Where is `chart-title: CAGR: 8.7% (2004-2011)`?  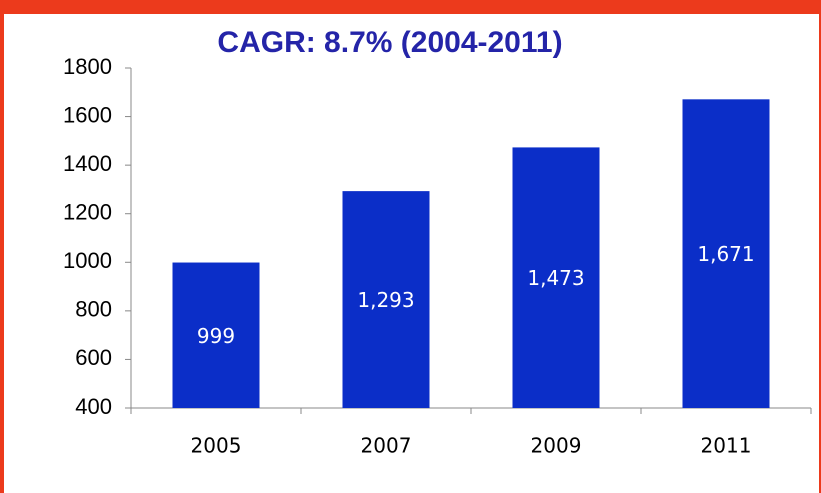 chart-title: CAGR: 8.7% (2004-2011) is located at coordinates (389, 42).